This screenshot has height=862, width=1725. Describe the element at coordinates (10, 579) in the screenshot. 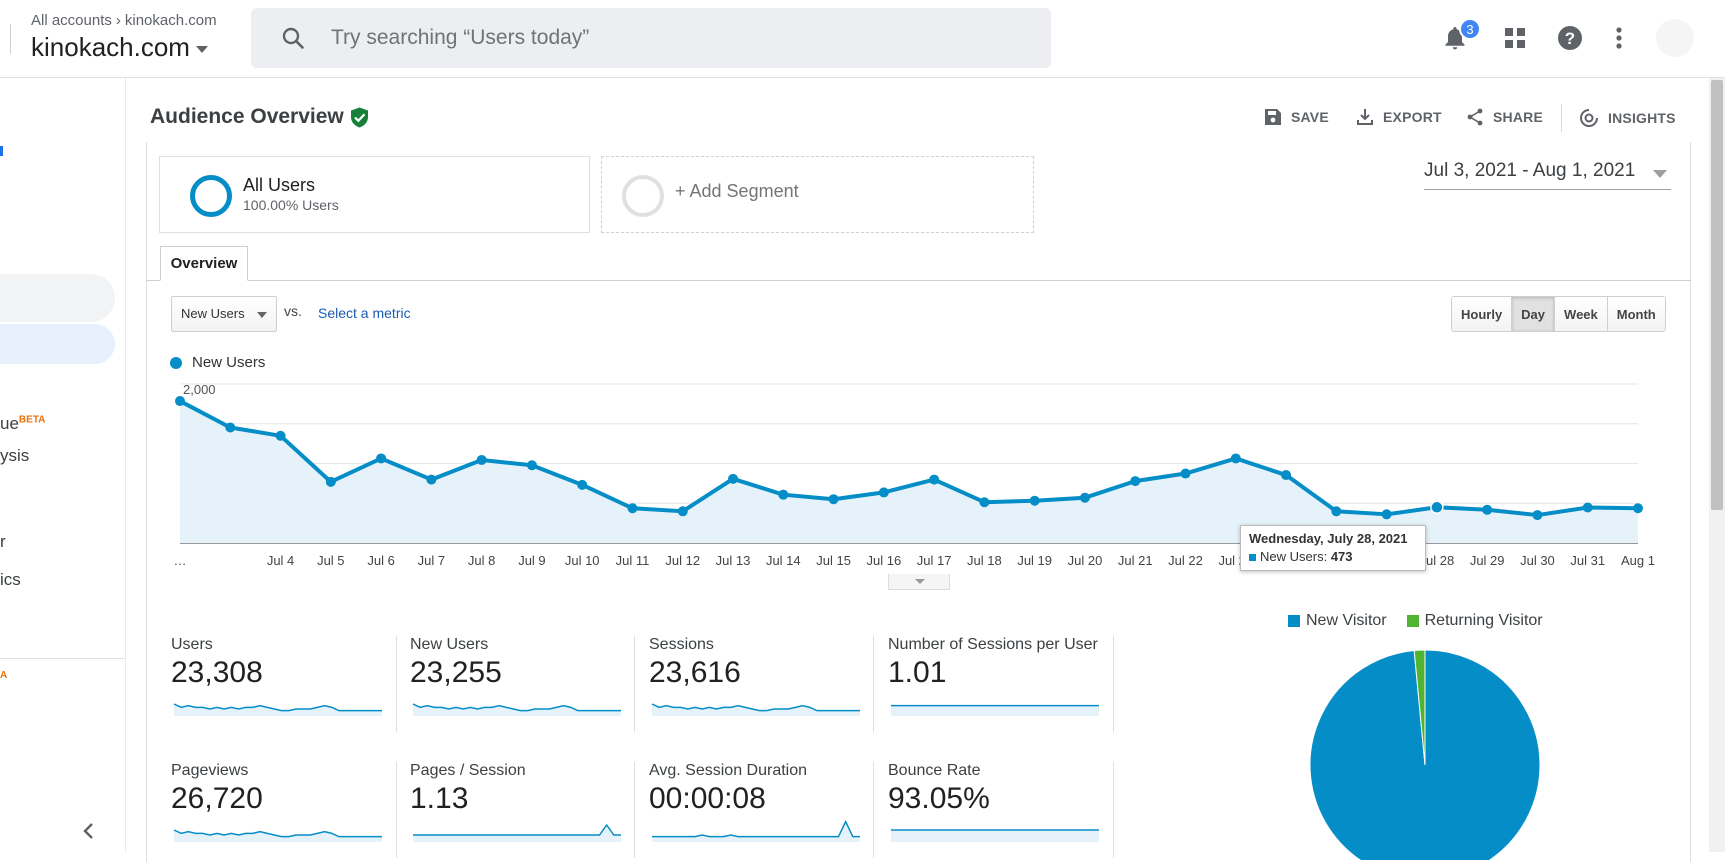

I see `nav-item-fragment: ics` at that location.